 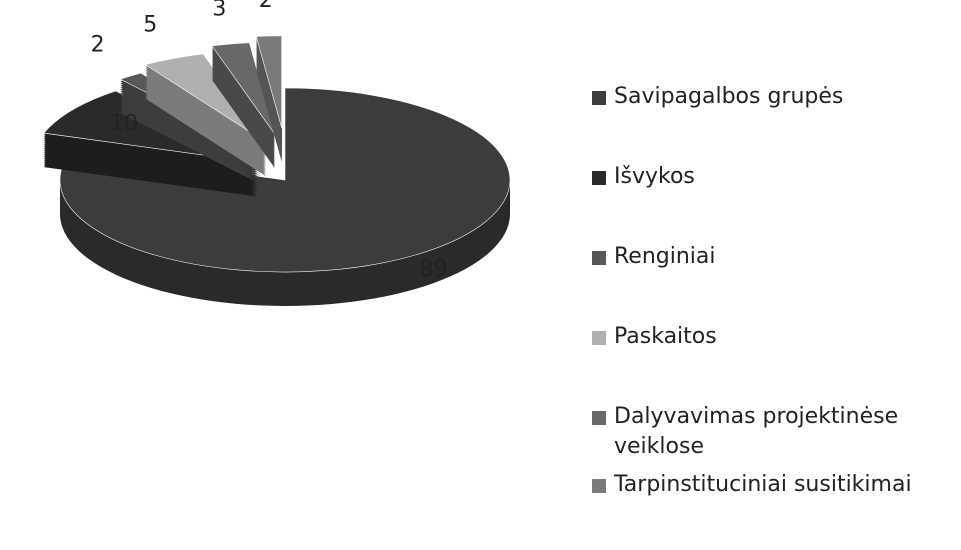 What do you see at coordinates (150, 24) in the screenshot?
I see `data-label: 5` at bounding box center [150, 24].